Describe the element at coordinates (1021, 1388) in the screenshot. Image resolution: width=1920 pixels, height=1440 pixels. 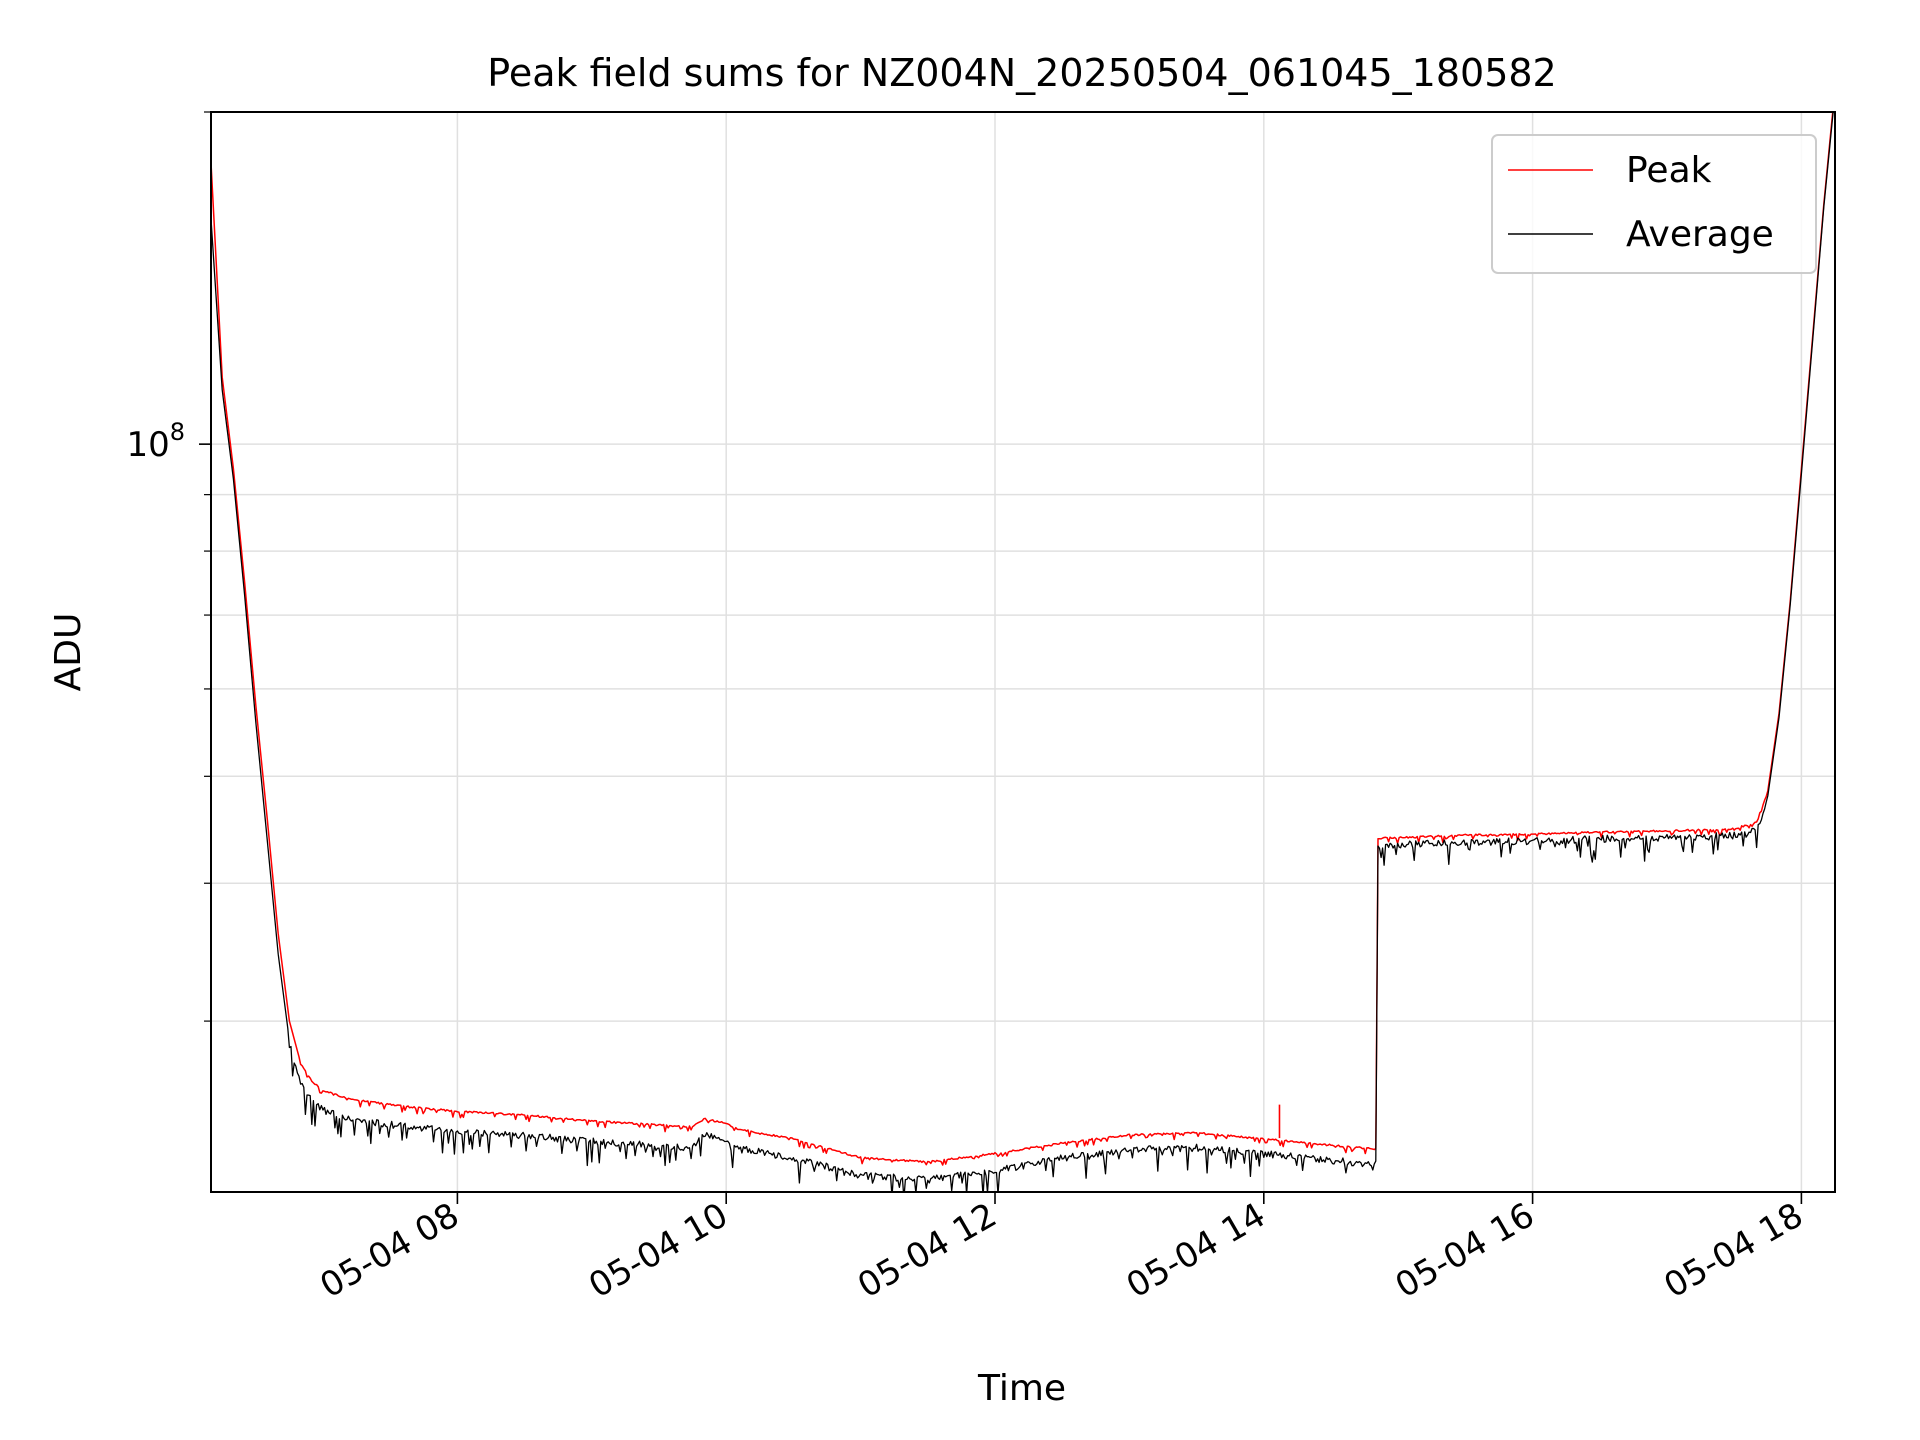
I see `x-axis-label: Time` at that location.